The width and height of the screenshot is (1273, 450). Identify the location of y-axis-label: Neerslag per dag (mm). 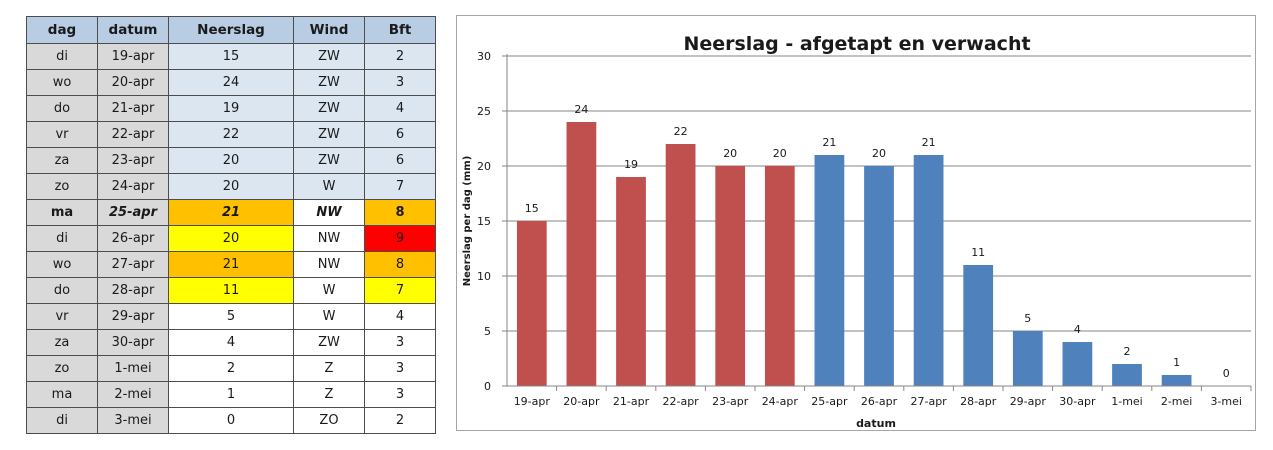
(467, 221).